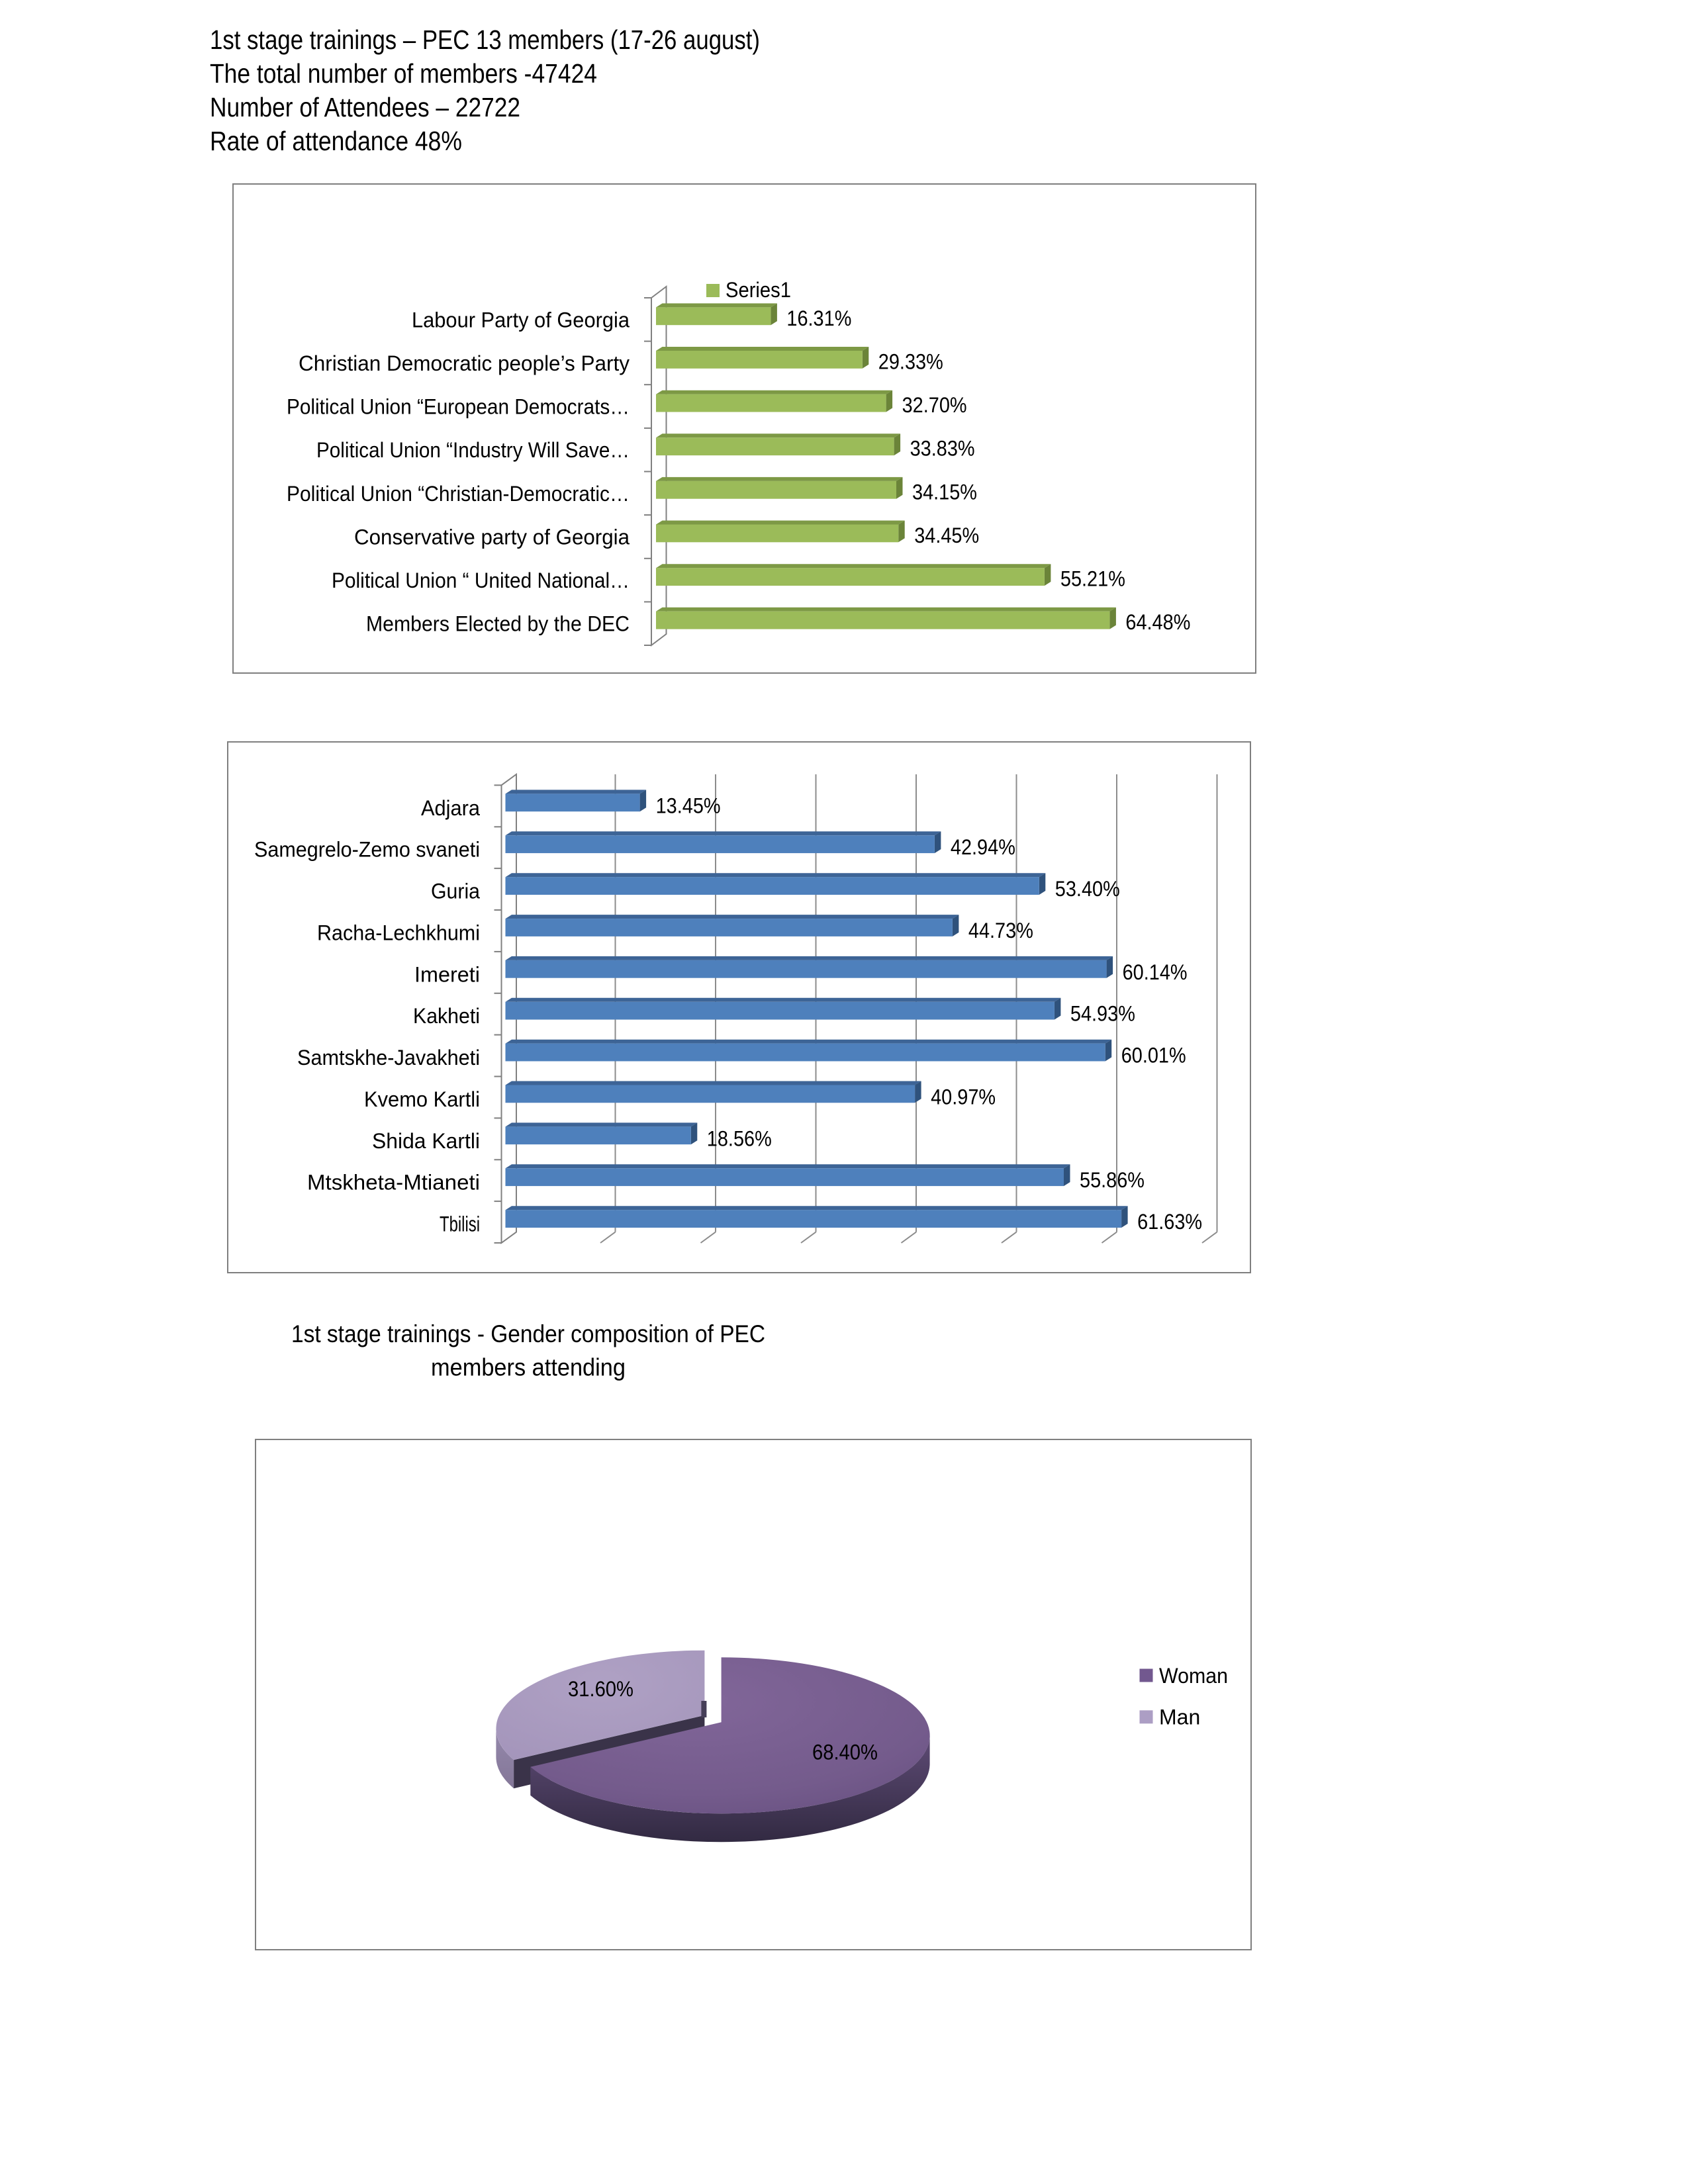 The height and width of the screenshot is (2184, 1688). What do you see at coordinates (963, 1097) in the screenshot?
I see `svg-text: 40.97%` at bounding box center [963, 1097].